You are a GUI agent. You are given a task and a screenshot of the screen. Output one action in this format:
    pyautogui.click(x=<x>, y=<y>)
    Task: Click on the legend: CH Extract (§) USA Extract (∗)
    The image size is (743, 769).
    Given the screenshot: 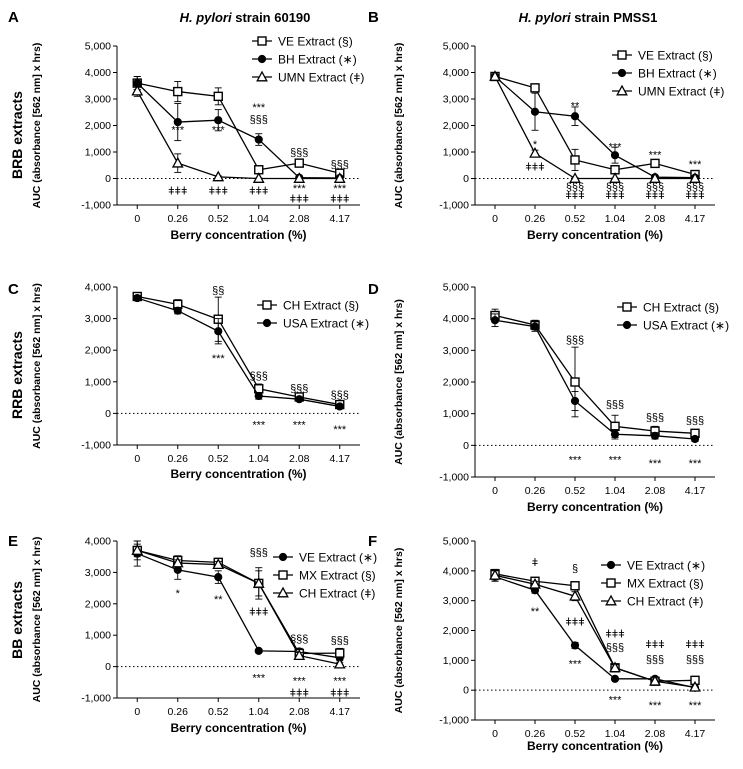 What is the action you would take?
    pyautogui.click(x=313, y=315)
    